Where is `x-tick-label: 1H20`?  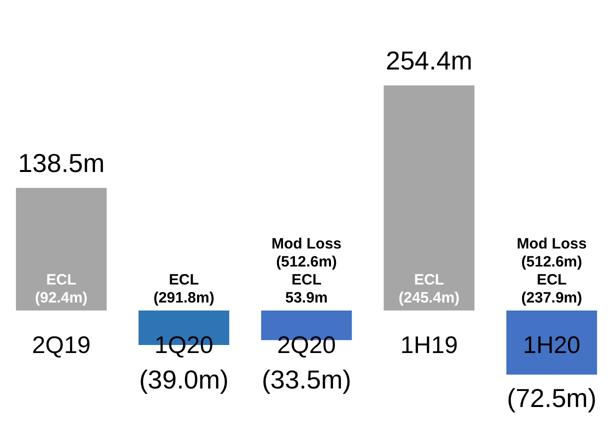 x-tick-label: 1H20 is located at coordinates (551, 346).